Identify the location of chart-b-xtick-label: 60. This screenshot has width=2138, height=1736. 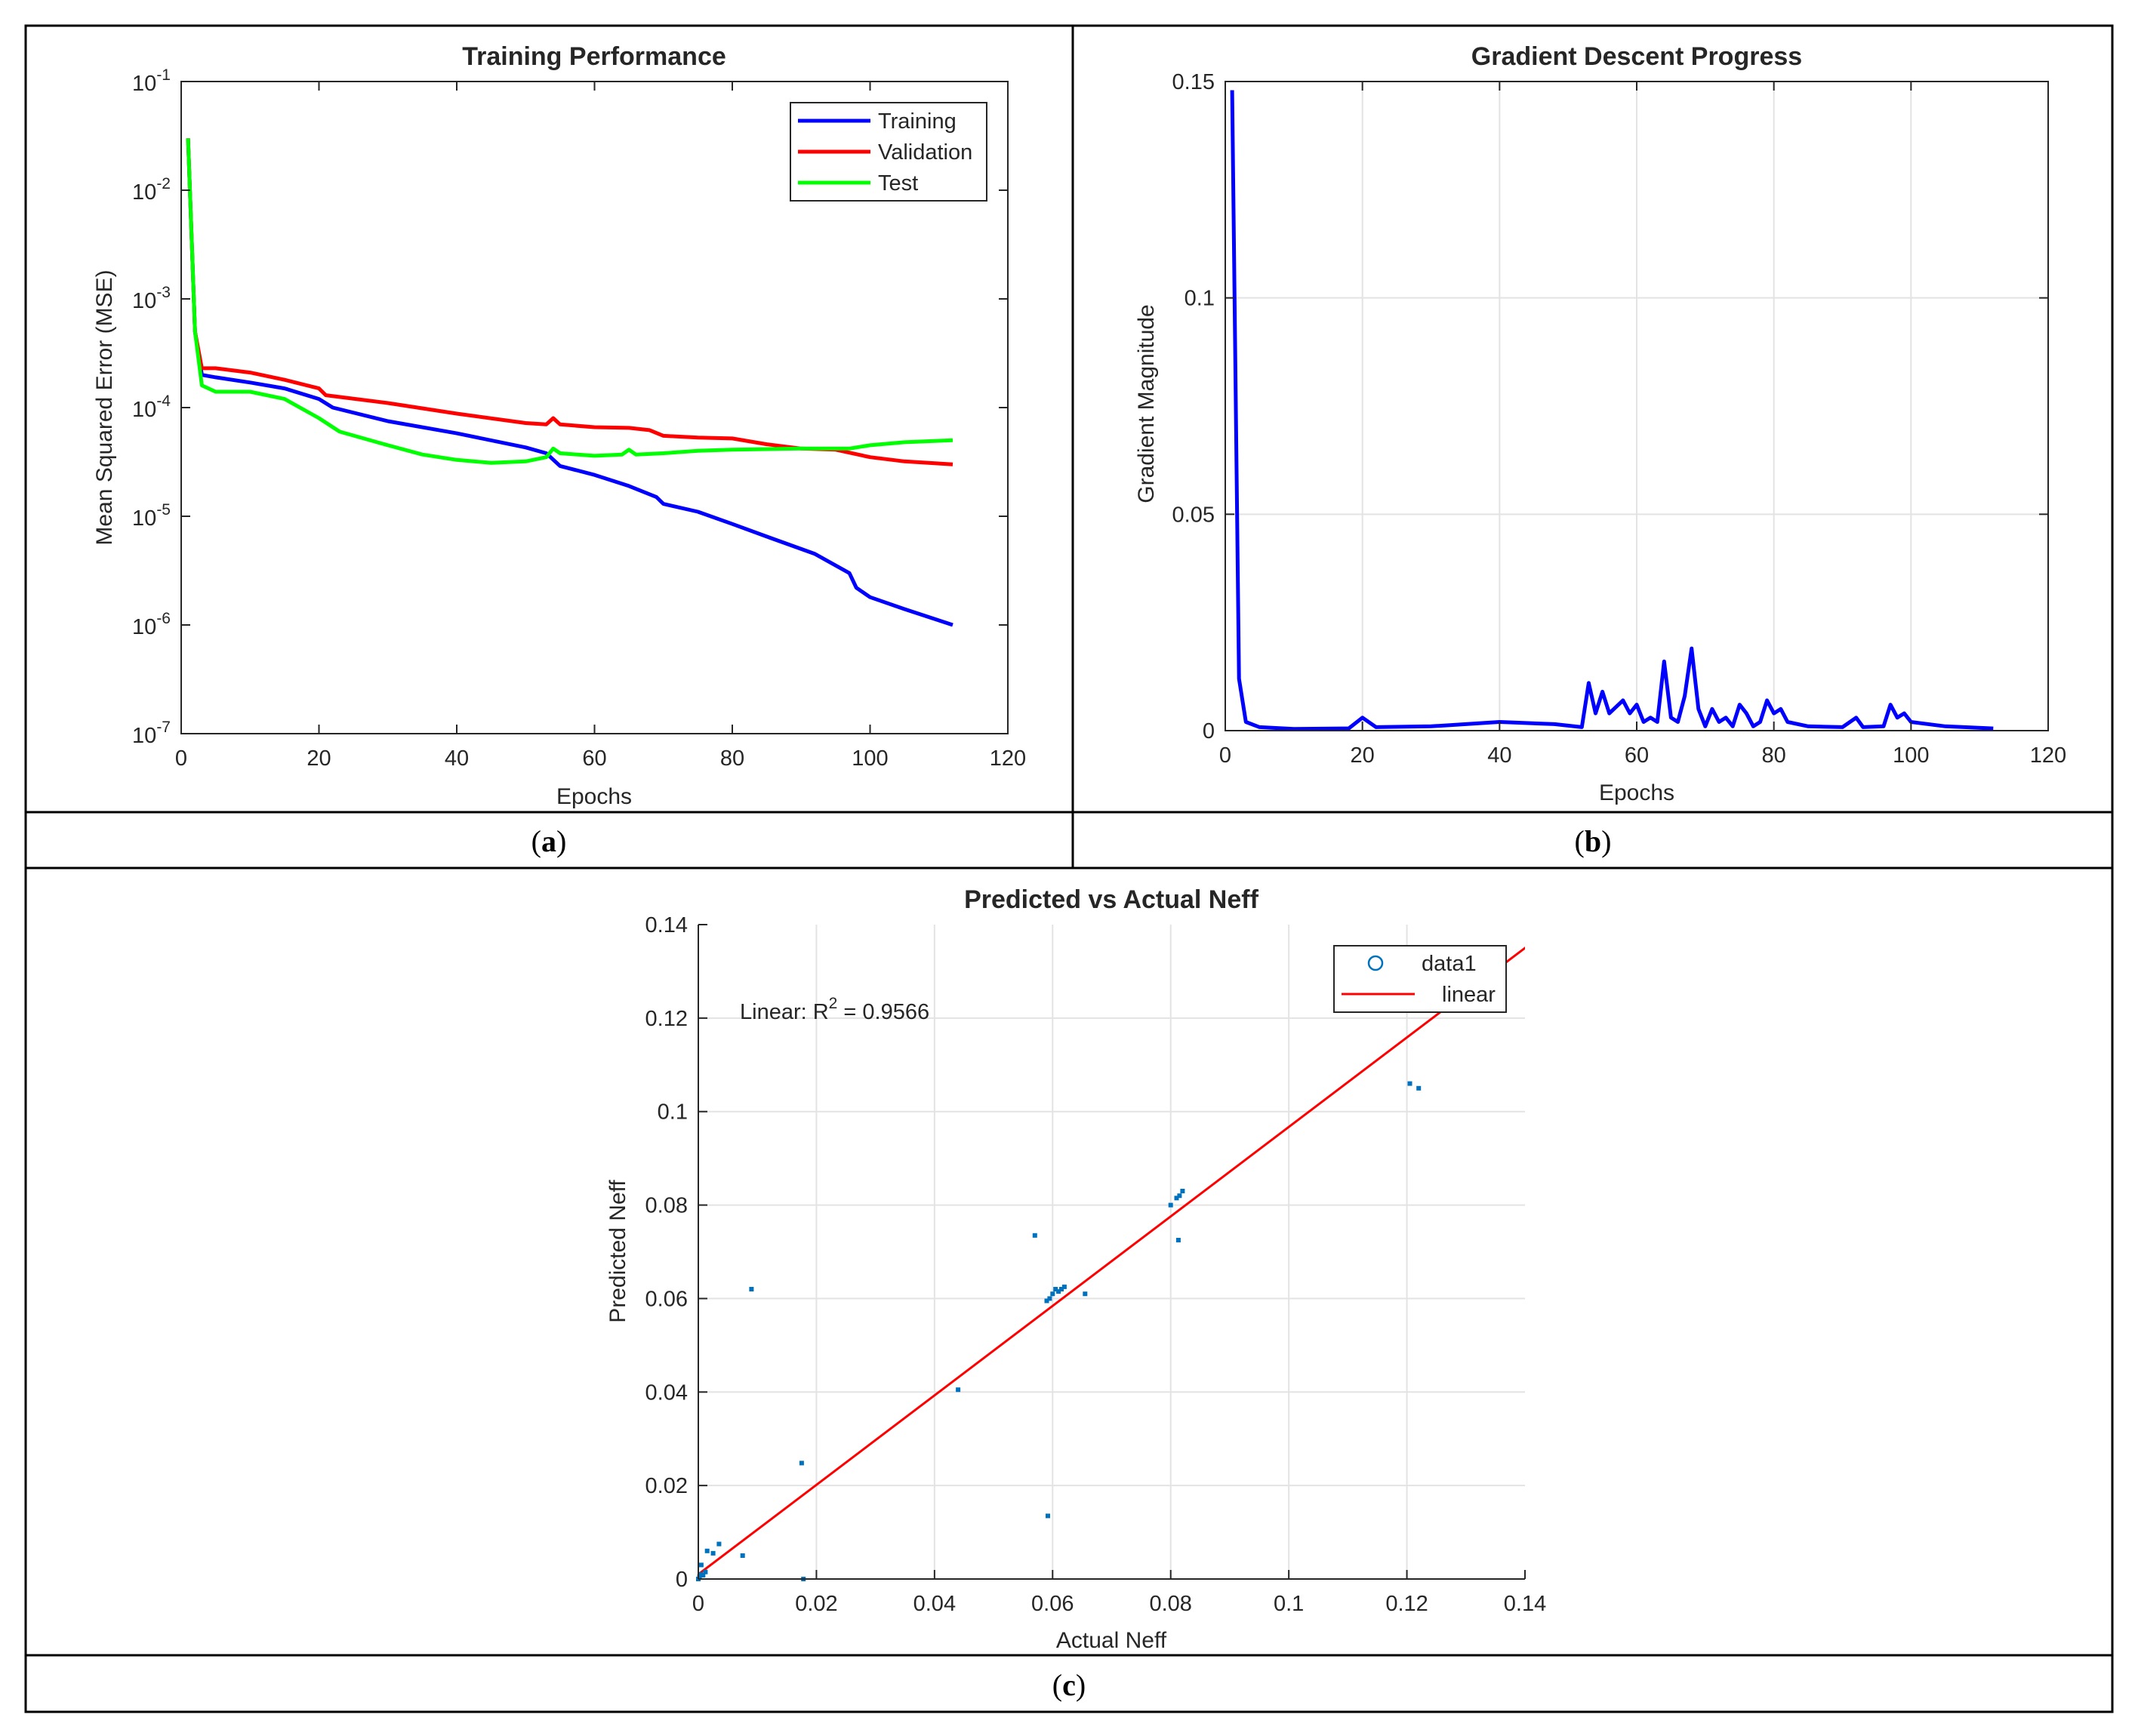
(1637, 756).